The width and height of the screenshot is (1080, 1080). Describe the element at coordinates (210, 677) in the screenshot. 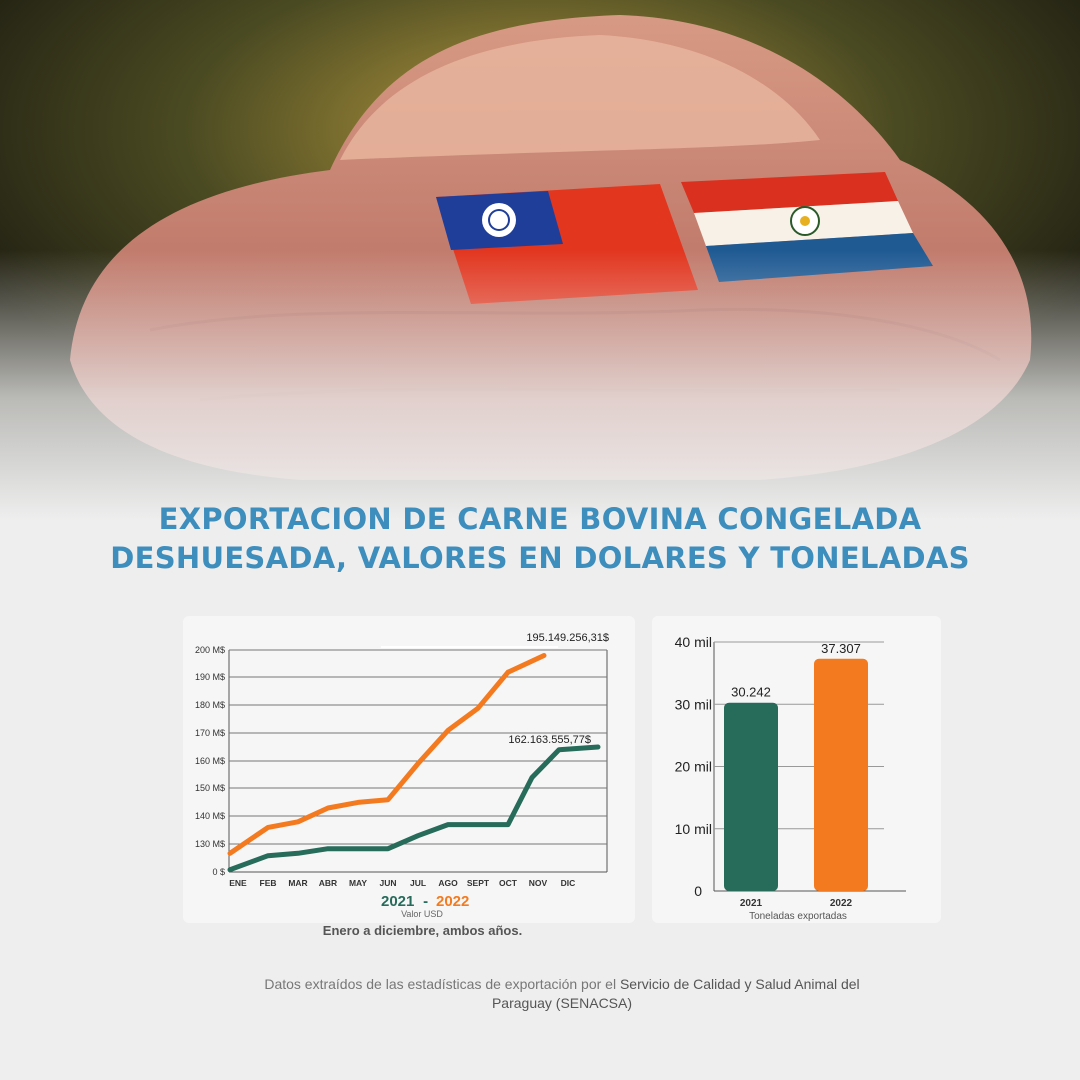

I see `line-y-tick-label: 190 M$` at that location.